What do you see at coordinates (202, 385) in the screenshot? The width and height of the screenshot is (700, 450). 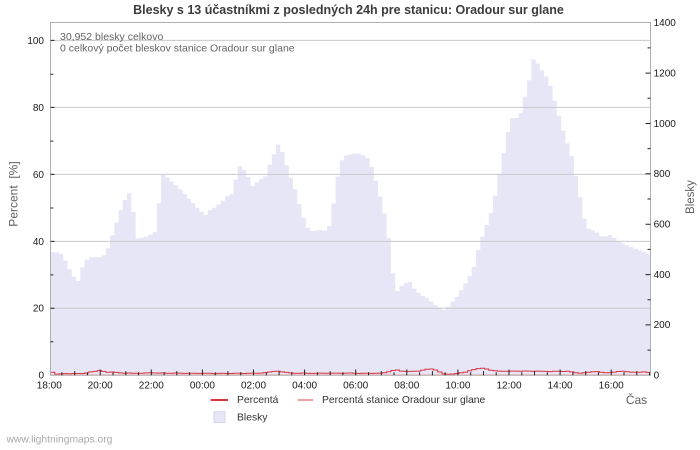 I see `svg-text: 00:00` at bounding box center [202, 385].